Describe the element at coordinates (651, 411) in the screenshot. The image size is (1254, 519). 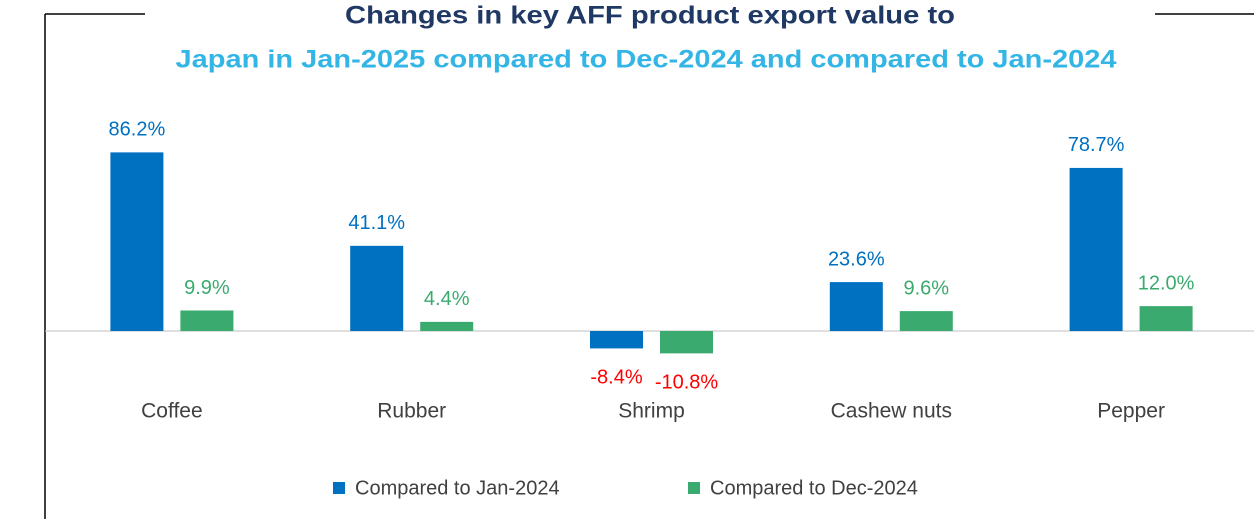
I see `x-tick-label: Shrimp` at that location.